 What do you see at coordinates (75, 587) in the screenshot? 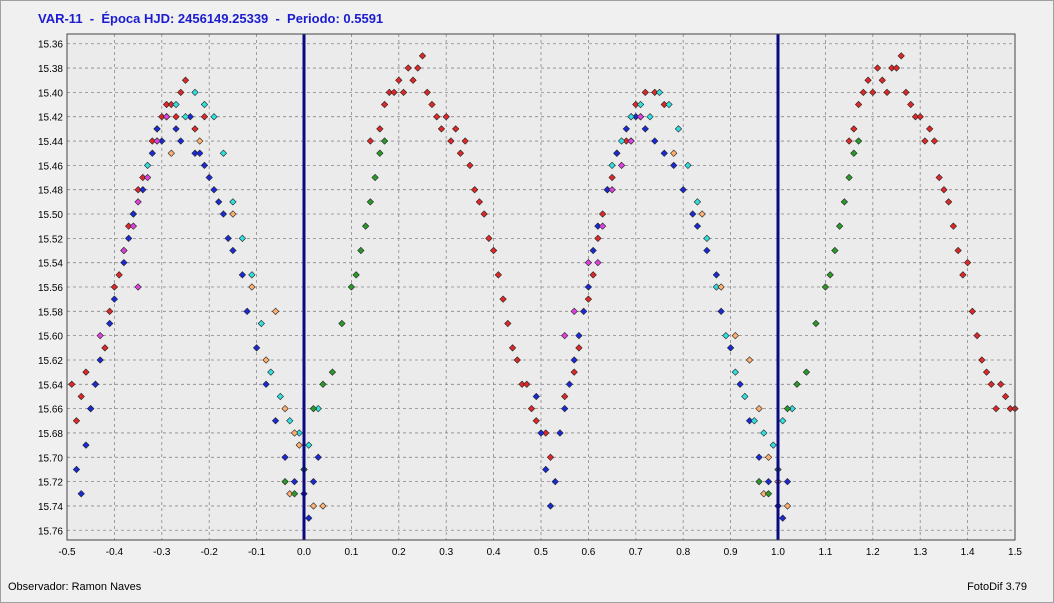
I see `observer-label: Observador: Ramon Naves` at bounding box center [75, 587].